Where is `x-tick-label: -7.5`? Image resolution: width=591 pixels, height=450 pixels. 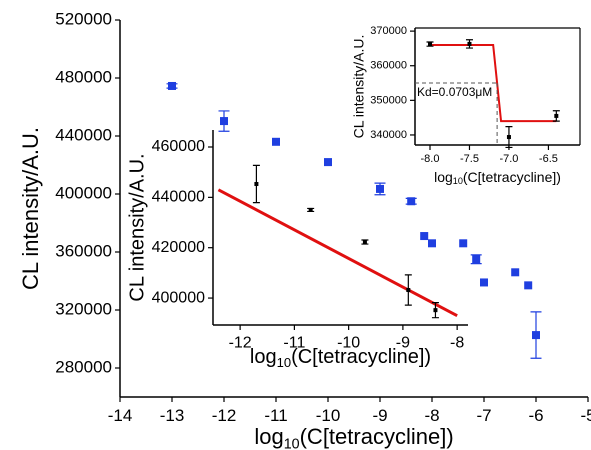
x-tick-label: -7.5 is located at coordinates (469, 159).